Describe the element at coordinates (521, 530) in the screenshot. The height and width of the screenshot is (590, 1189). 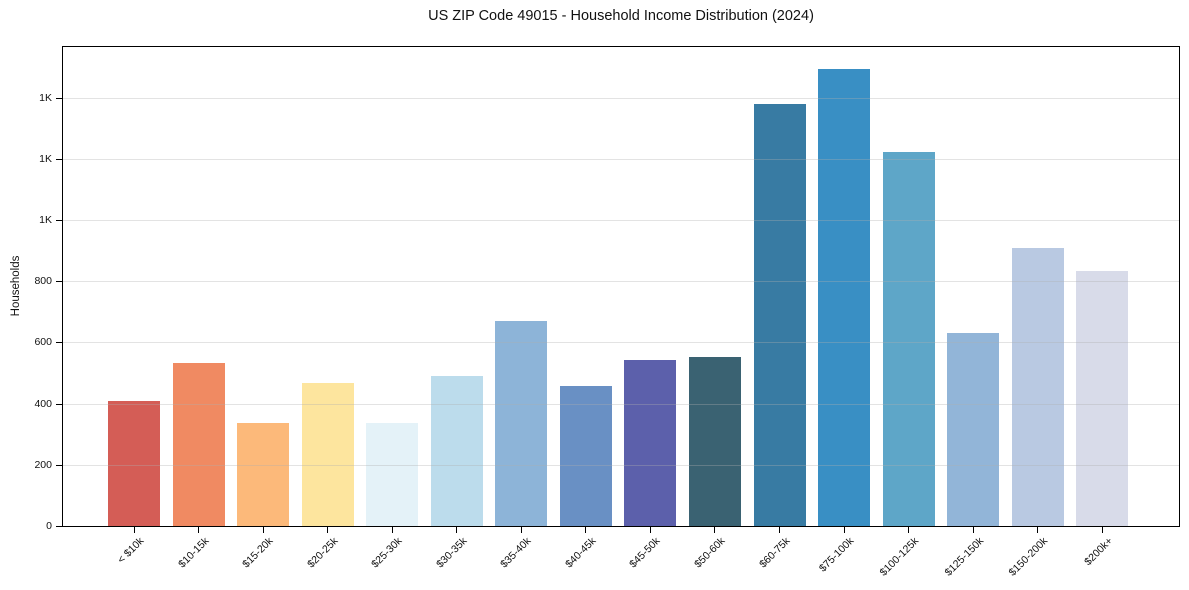
I see `x-tick-35-40k` at that location.